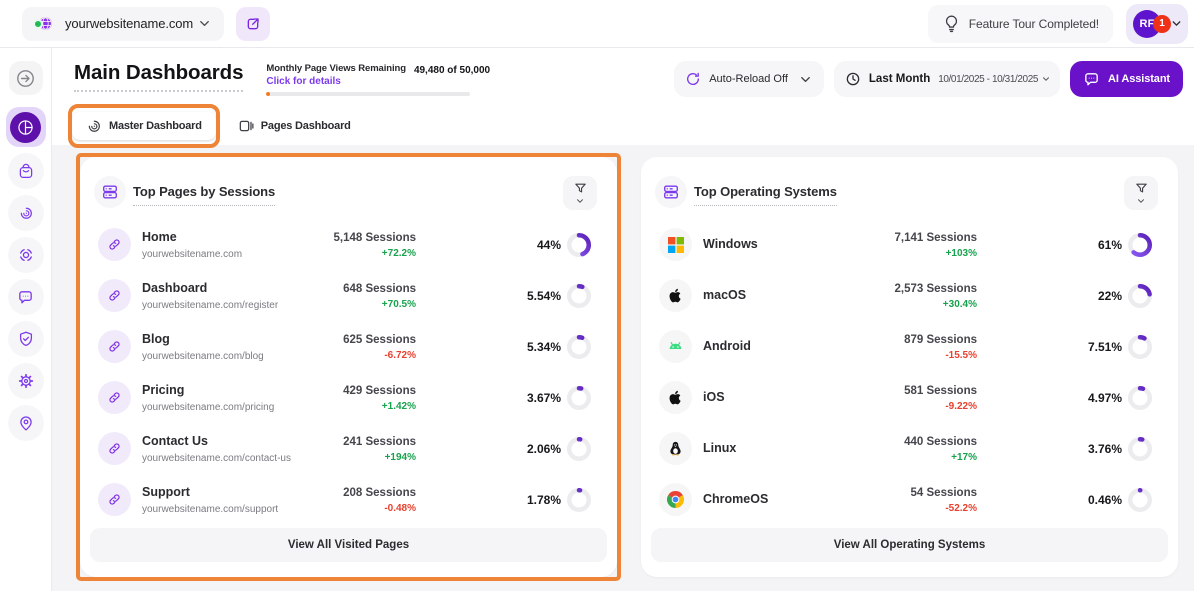  What do you see at coordinates (961, 508) in the screenshot?
I see `row-change: -52.2%` at bounding box center [961, 508].